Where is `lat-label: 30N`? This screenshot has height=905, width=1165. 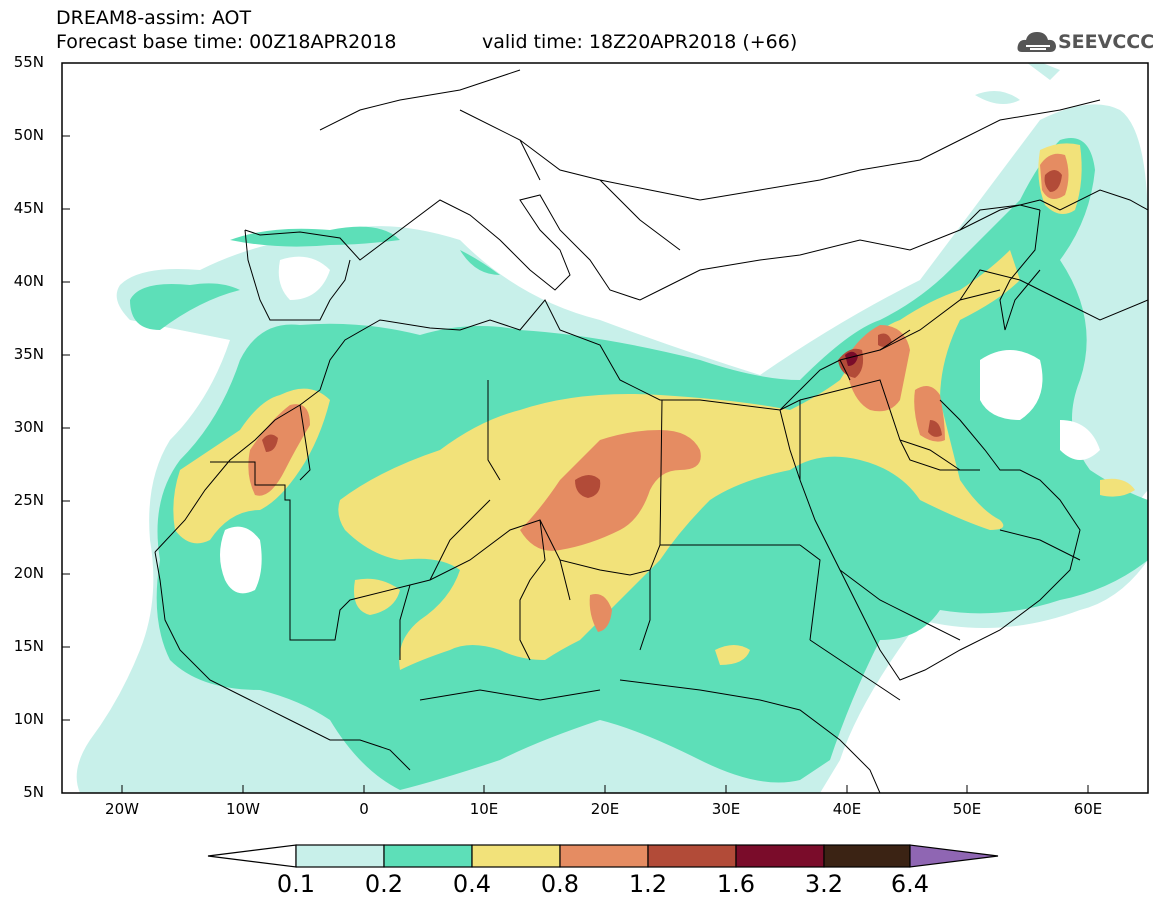 lat-label: 30N is located at coordinates (28, 427).